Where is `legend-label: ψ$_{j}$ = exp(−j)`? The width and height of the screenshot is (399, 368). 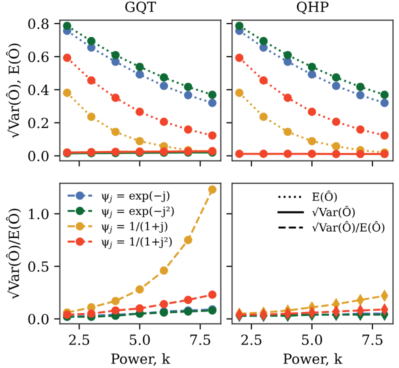
legend-label: ψ$_{j}$ = exp(−j) is located at coordinates (136, 197).